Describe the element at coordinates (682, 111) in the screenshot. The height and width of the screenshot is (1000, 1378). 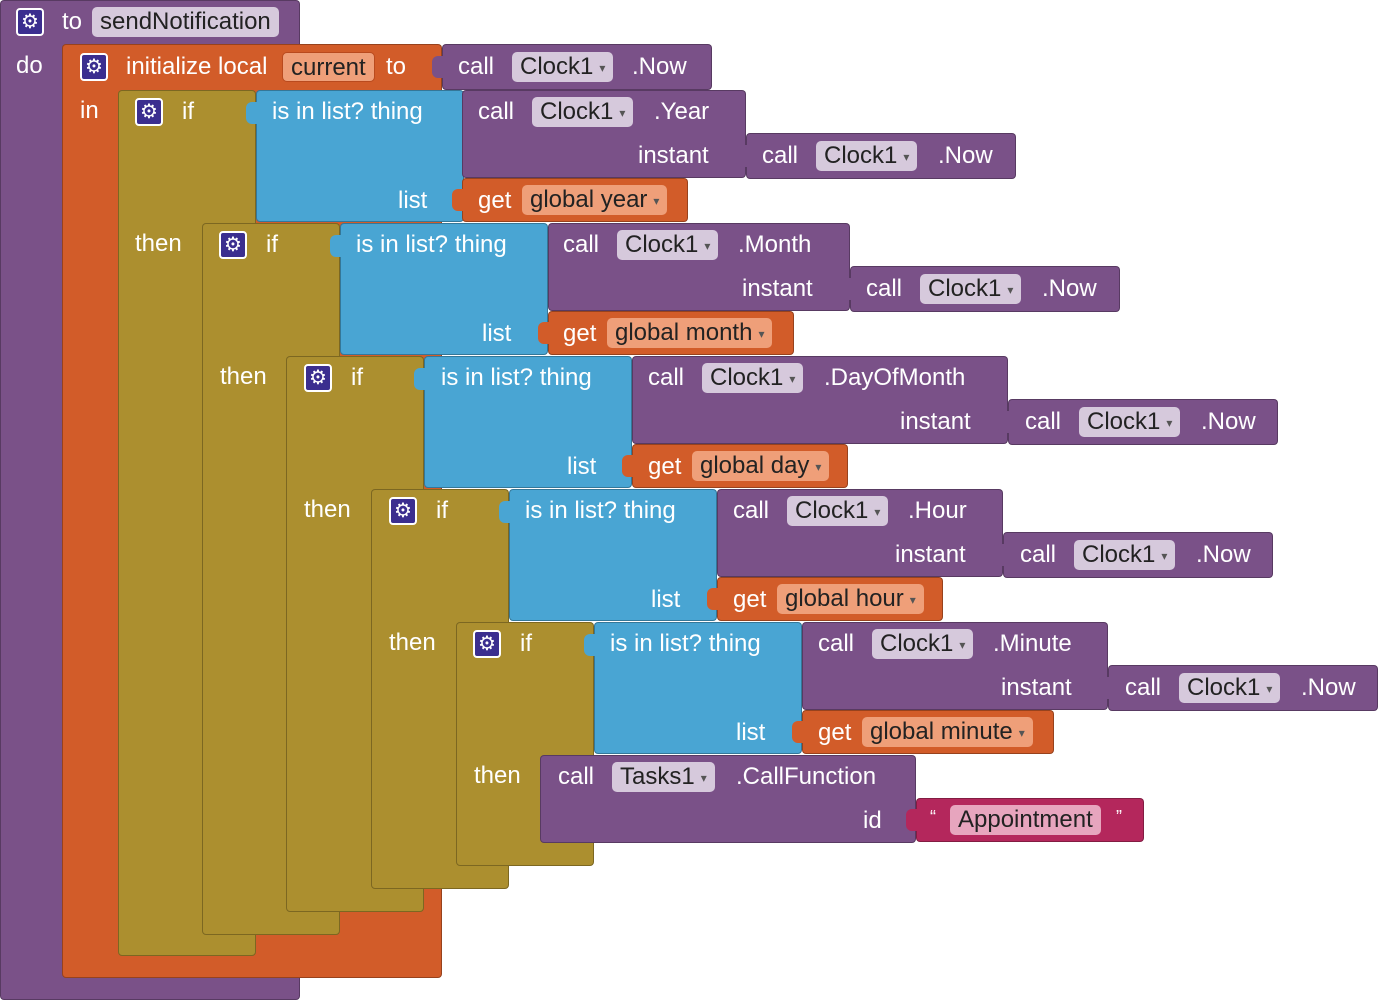
I see `method-name: .Year` at that location.